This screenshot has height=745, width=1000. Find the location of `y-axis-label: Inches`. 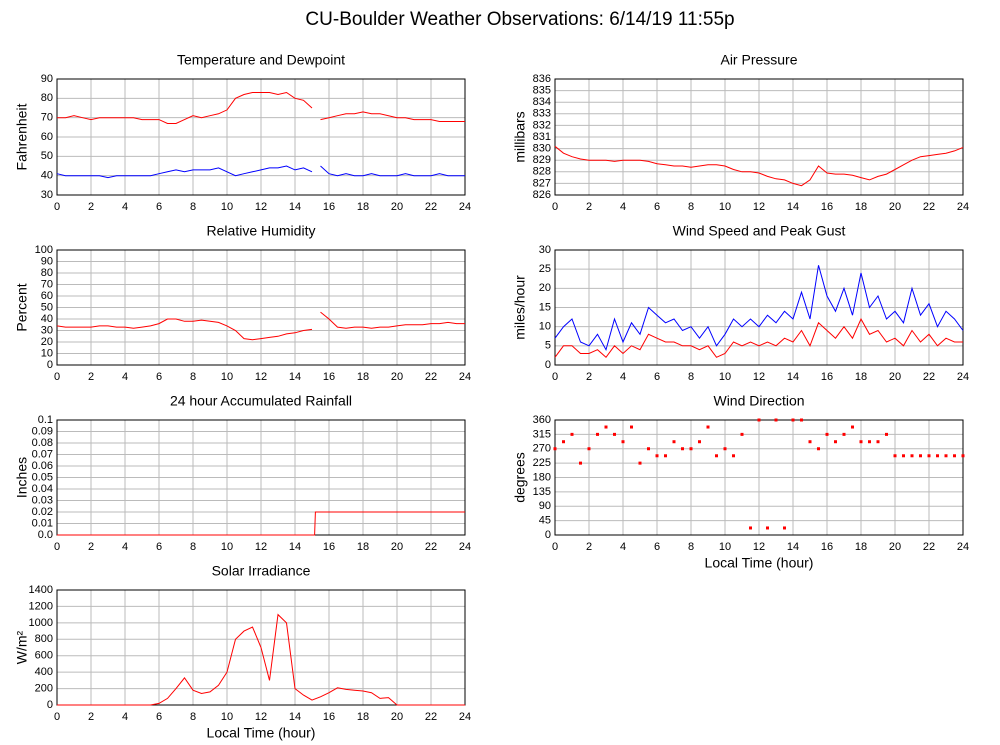

y-axis-label: Inches is located at coordinates (22, 477).